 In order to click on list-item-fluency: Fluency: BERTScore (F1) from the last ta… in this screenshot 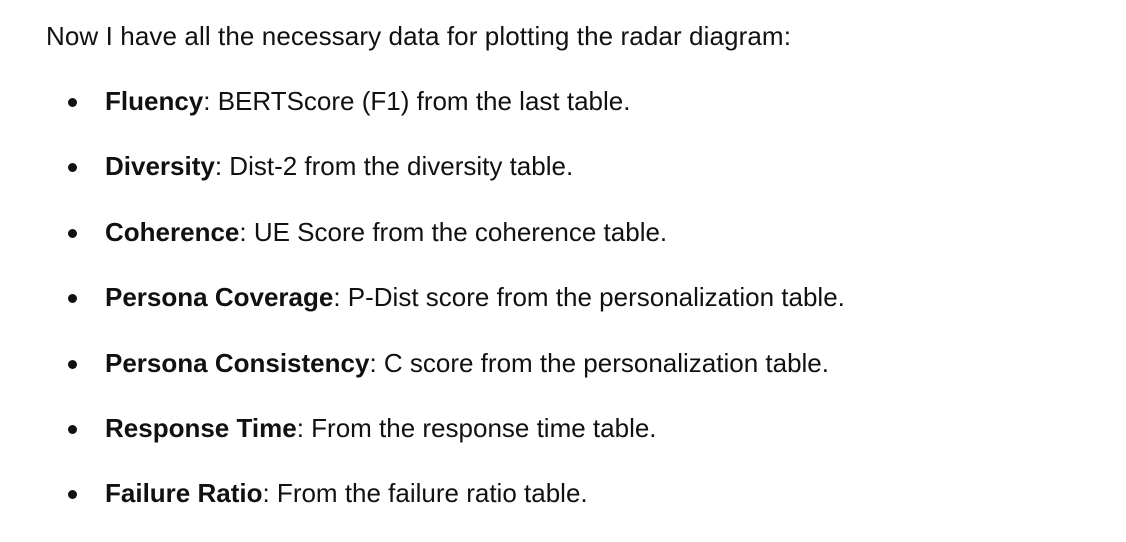, I will do `click(445, 116)`.